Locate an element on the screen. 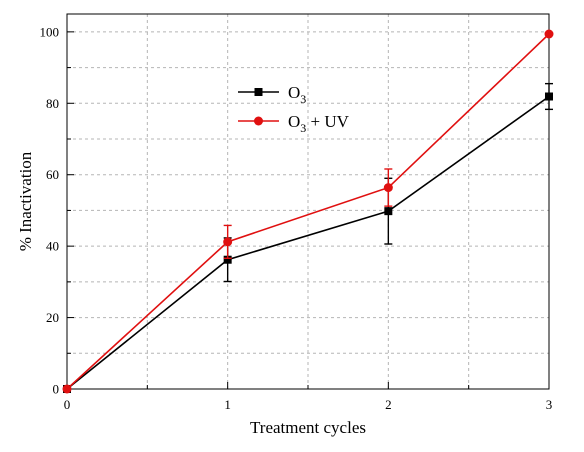 This screenshot has width=584, height=452. x-tick-label: 2 is located at coordinates (388, 404).